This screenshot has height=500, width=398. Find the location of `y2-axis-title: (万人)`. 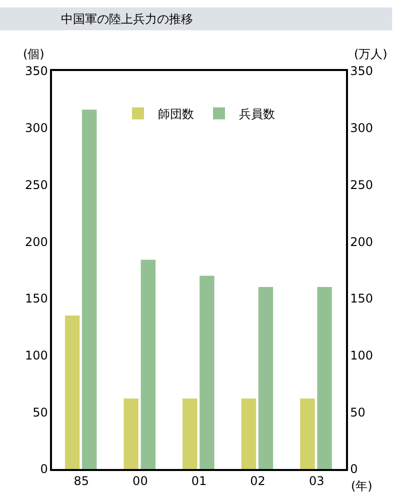

y2-axis-title: (万人) is located at coordinates (371, 54).